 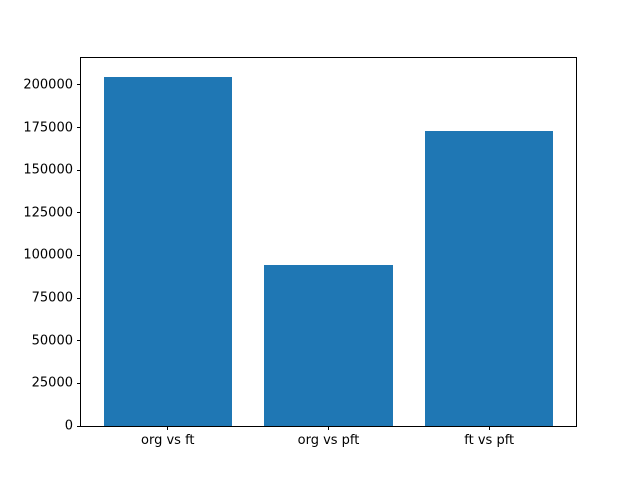 I want to click on y-axis-tick-label: 200000, so click(x=48, y=85).